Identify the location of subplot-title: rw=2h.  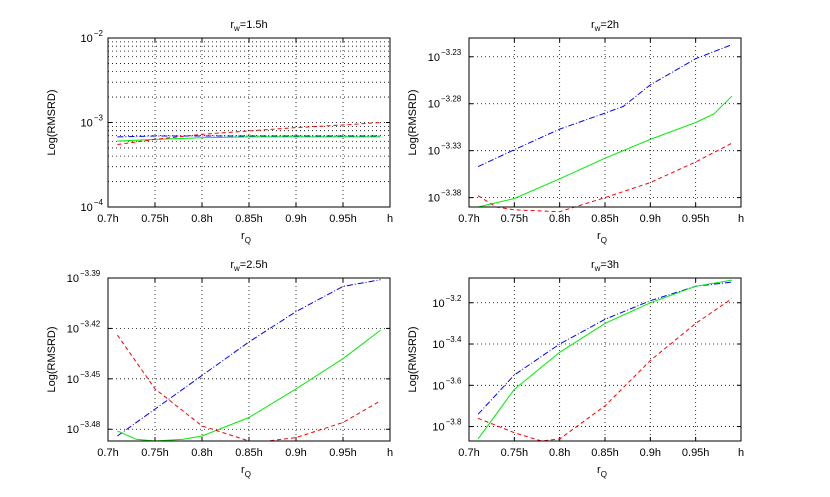
(605, 26).